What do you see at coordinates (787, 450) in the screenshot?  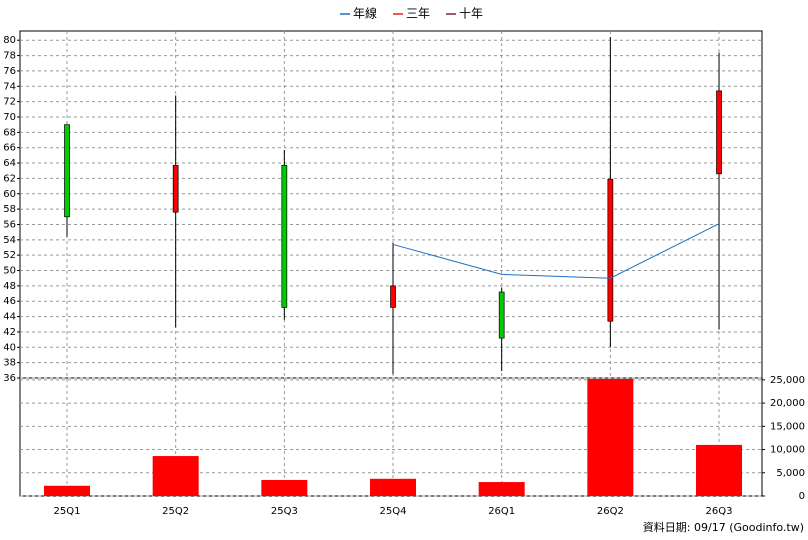 I see `y2-tick-label: 10,000` at bounding box center [787, 450].